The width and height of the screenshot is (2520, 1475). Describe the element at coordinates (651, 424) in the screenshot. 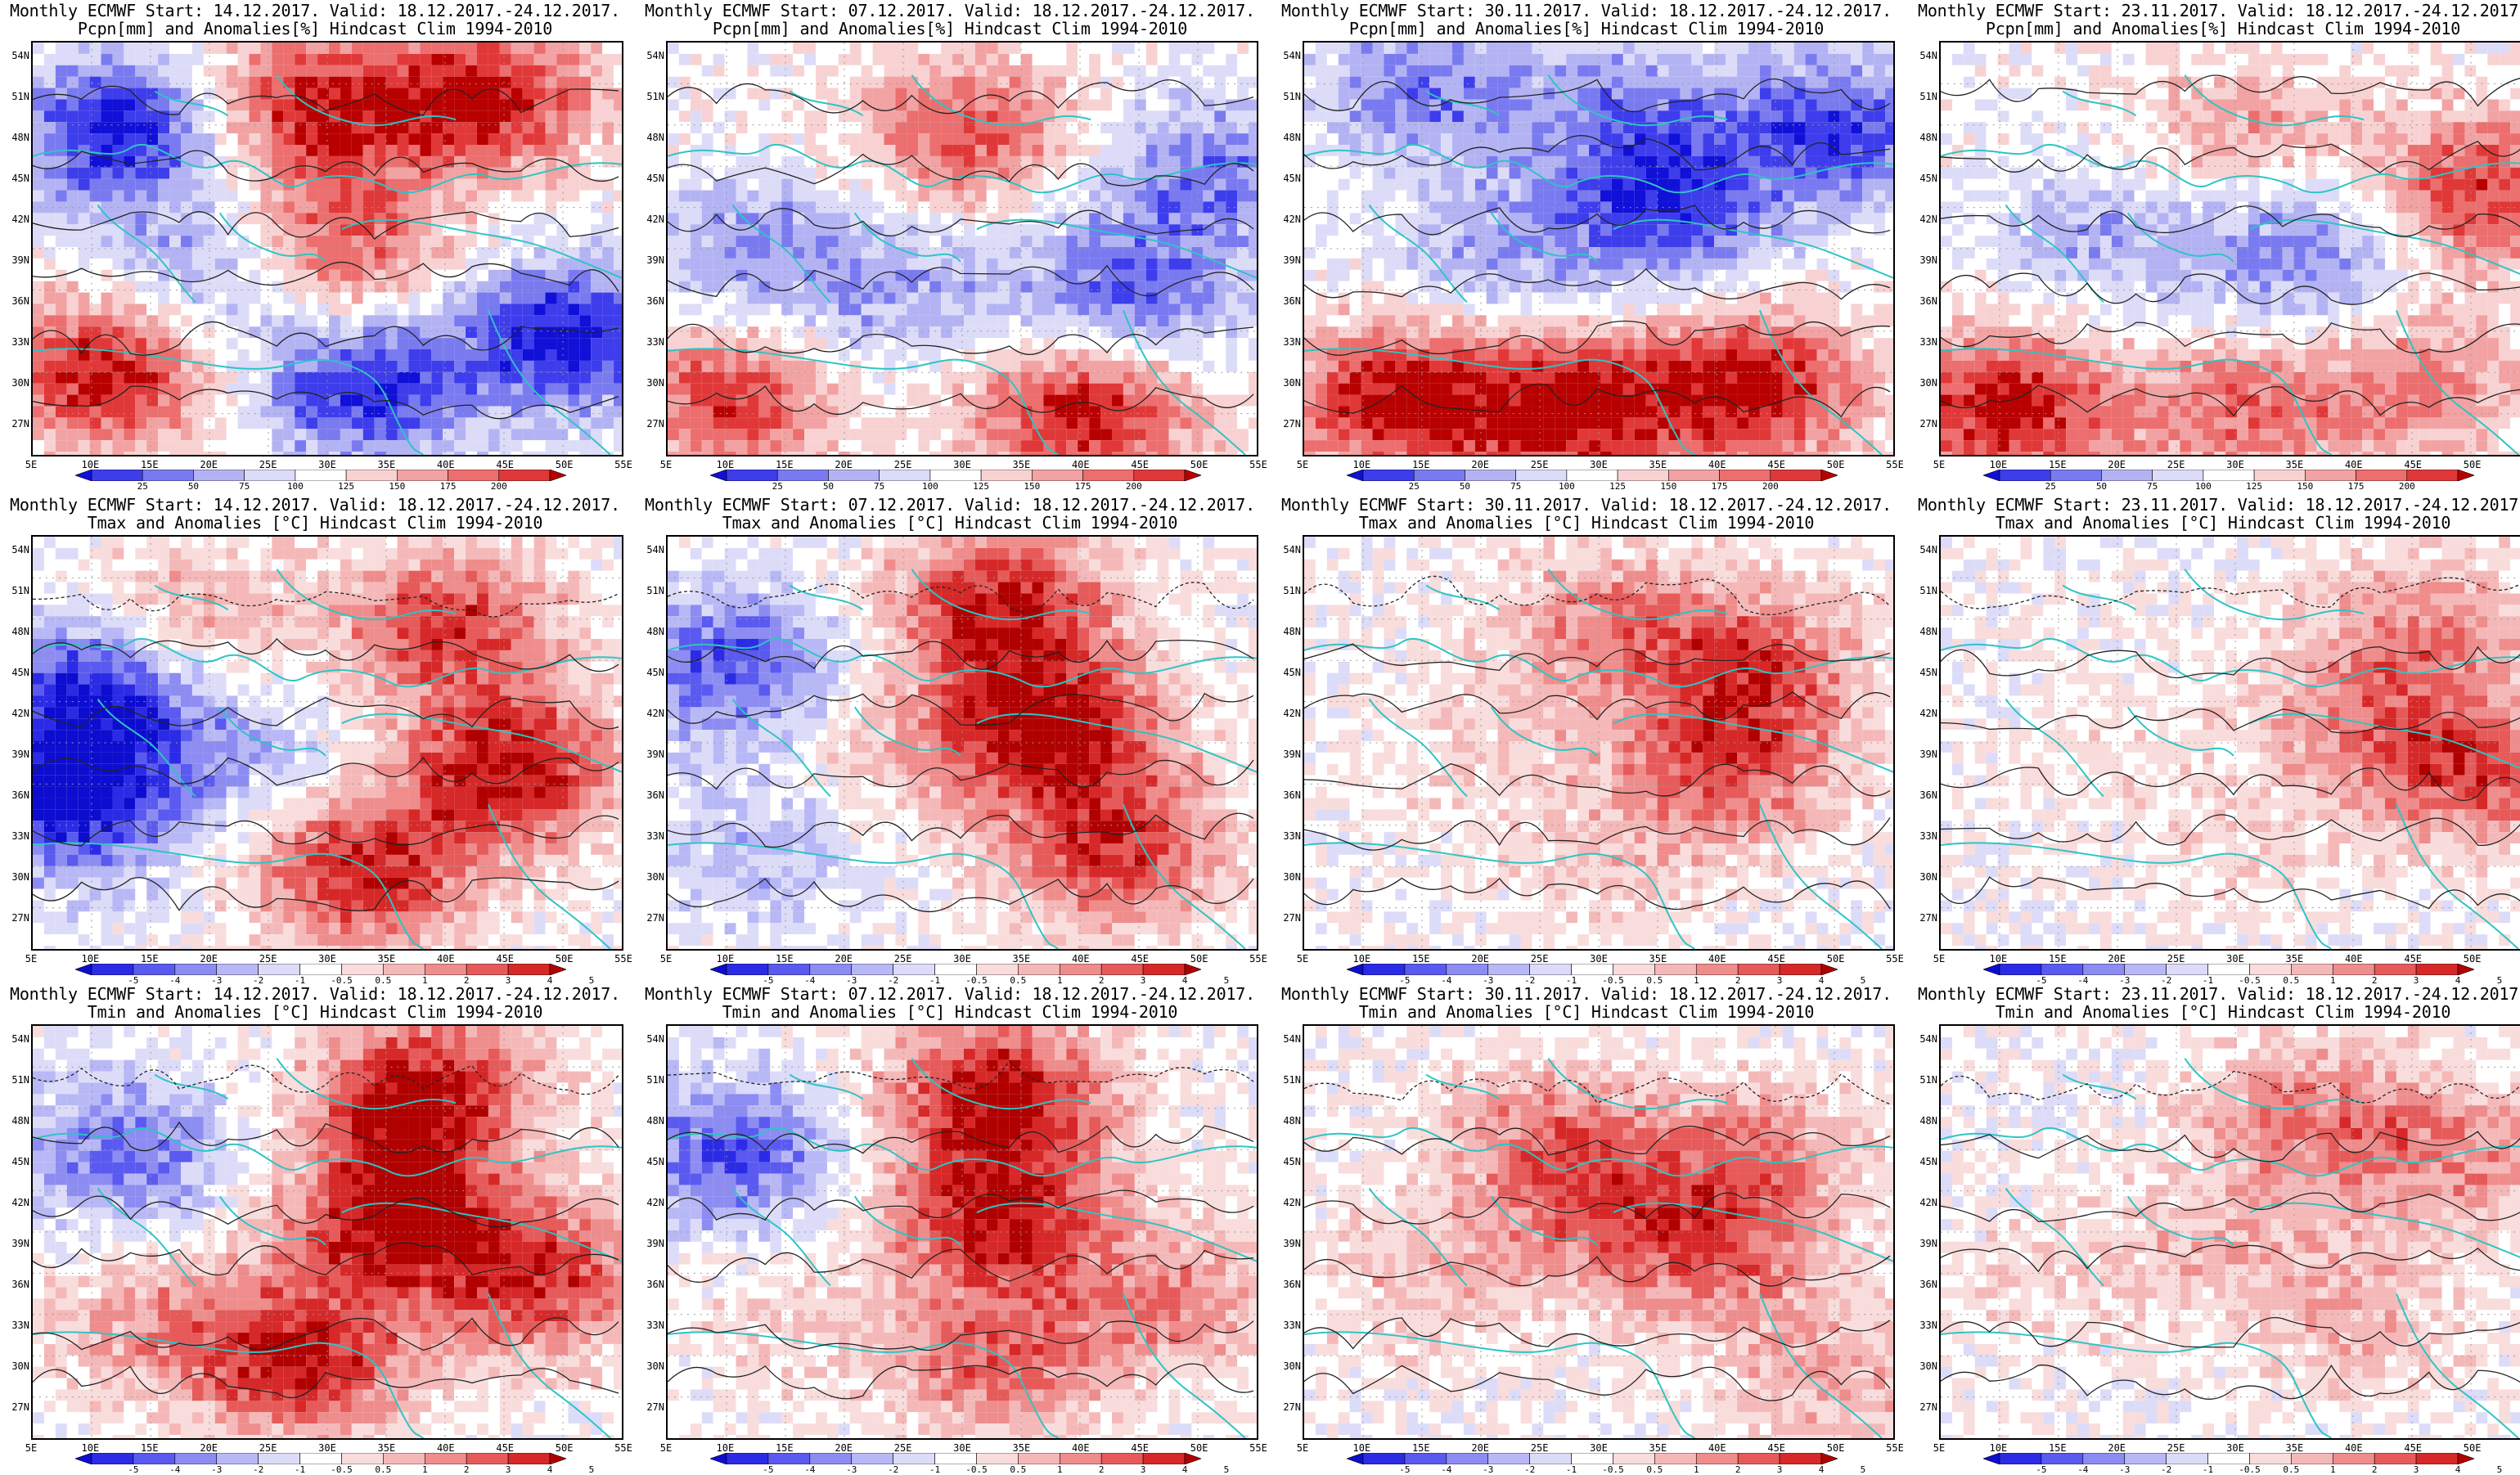

I see `latitude-tick-label: 27N` at that location.